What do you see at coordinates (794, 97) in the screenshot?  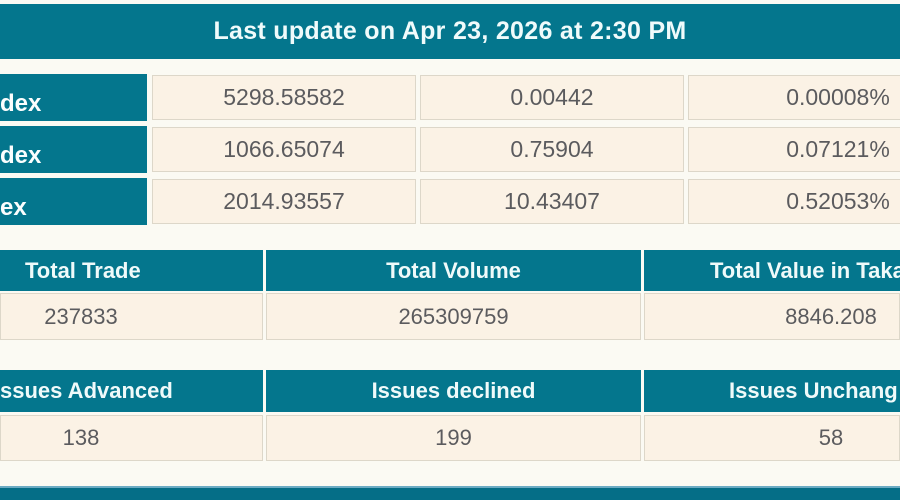 I see `index-percent-cell: 0.00008%` at bounding box center [794, 97].